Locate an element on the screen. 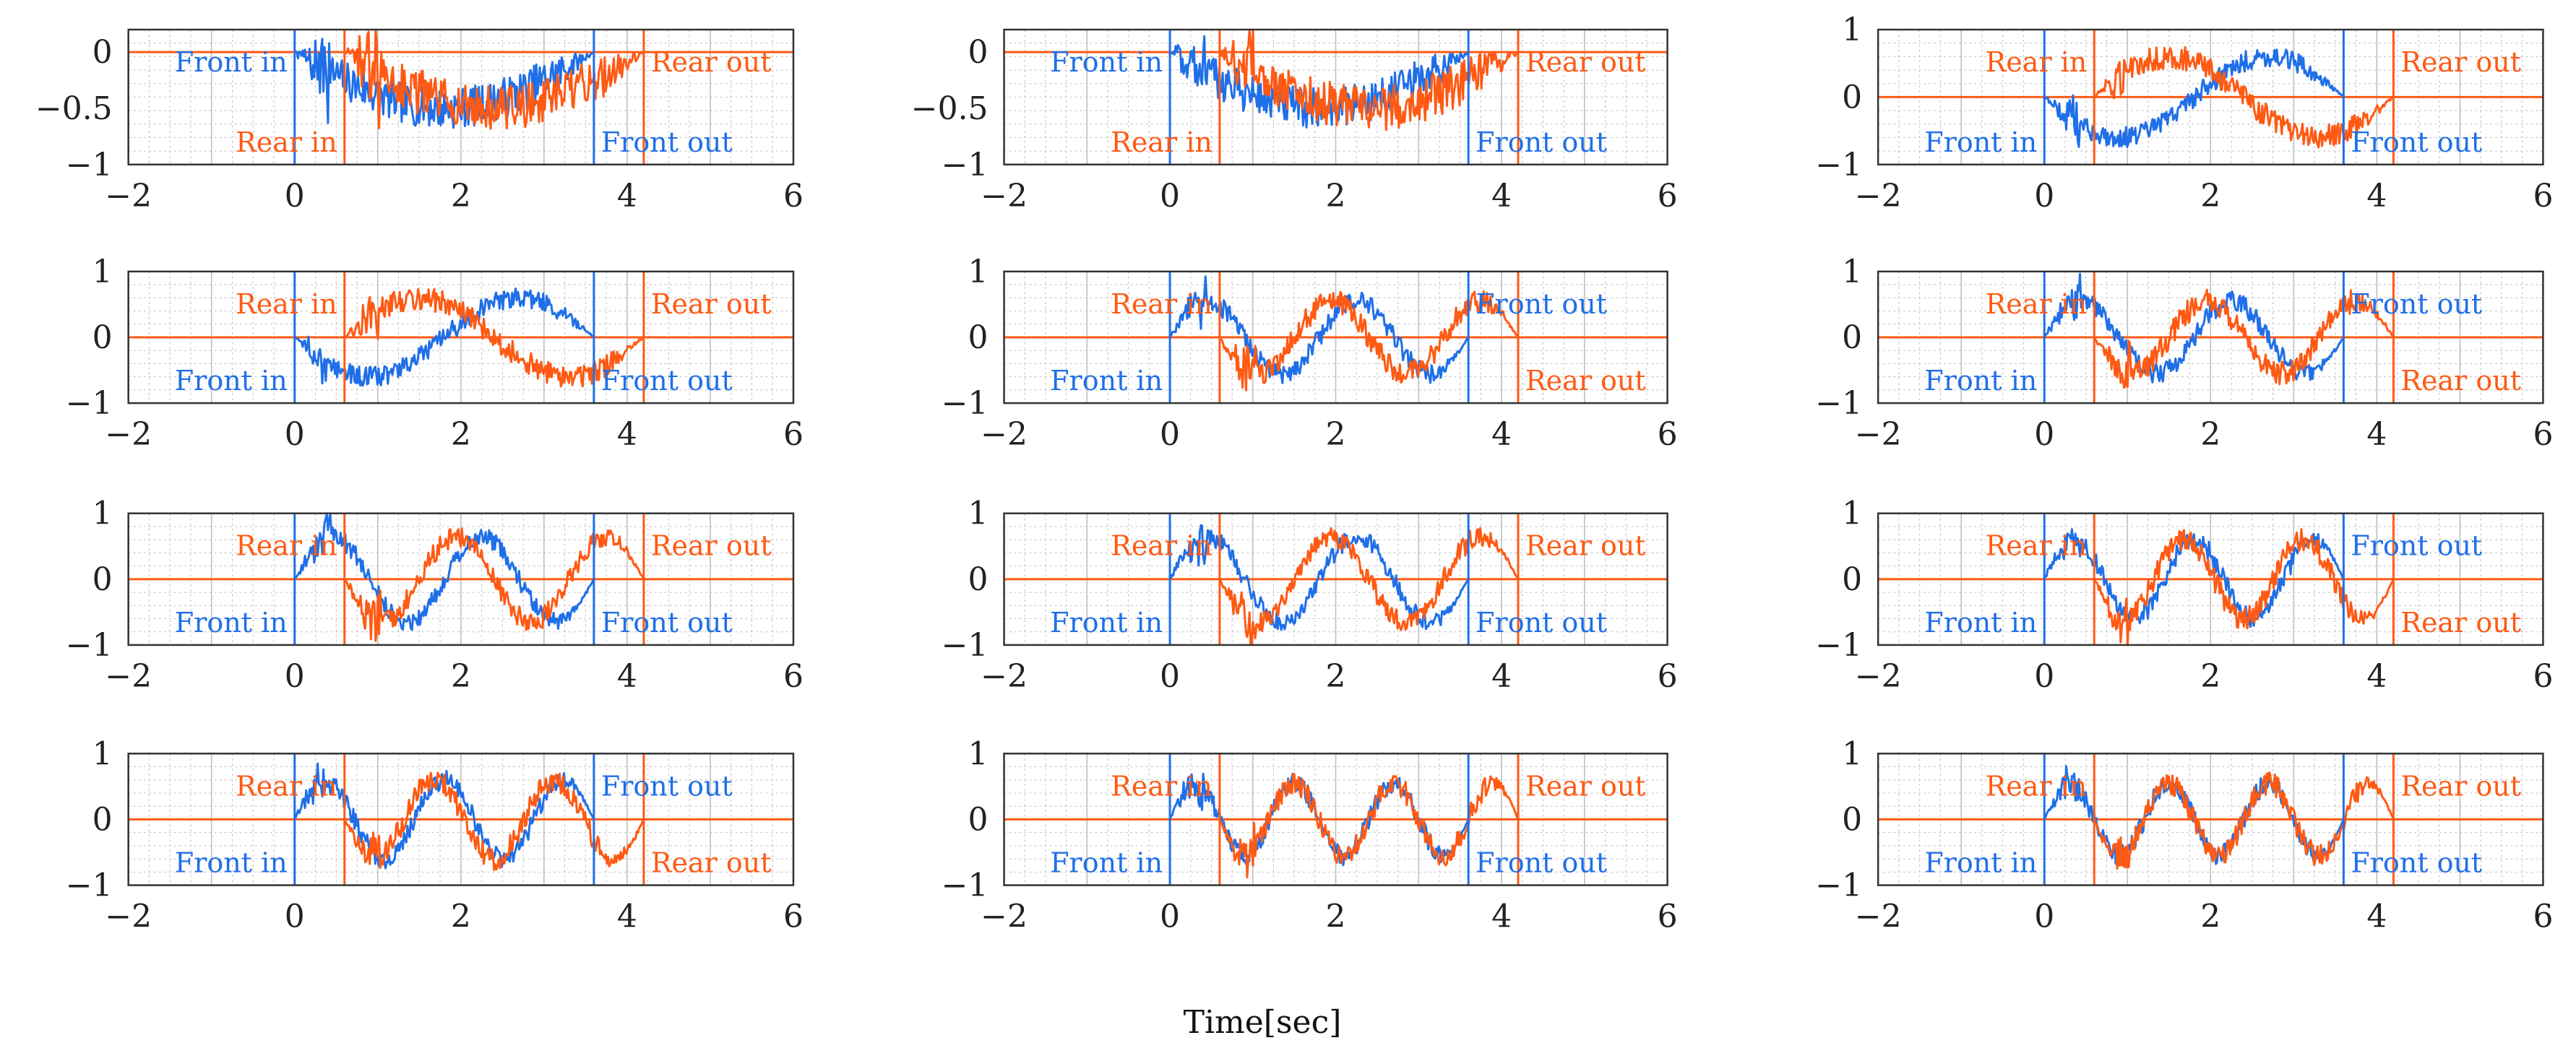  x-axis-label: Time[sec] is located at coordinates (1263, 1022).